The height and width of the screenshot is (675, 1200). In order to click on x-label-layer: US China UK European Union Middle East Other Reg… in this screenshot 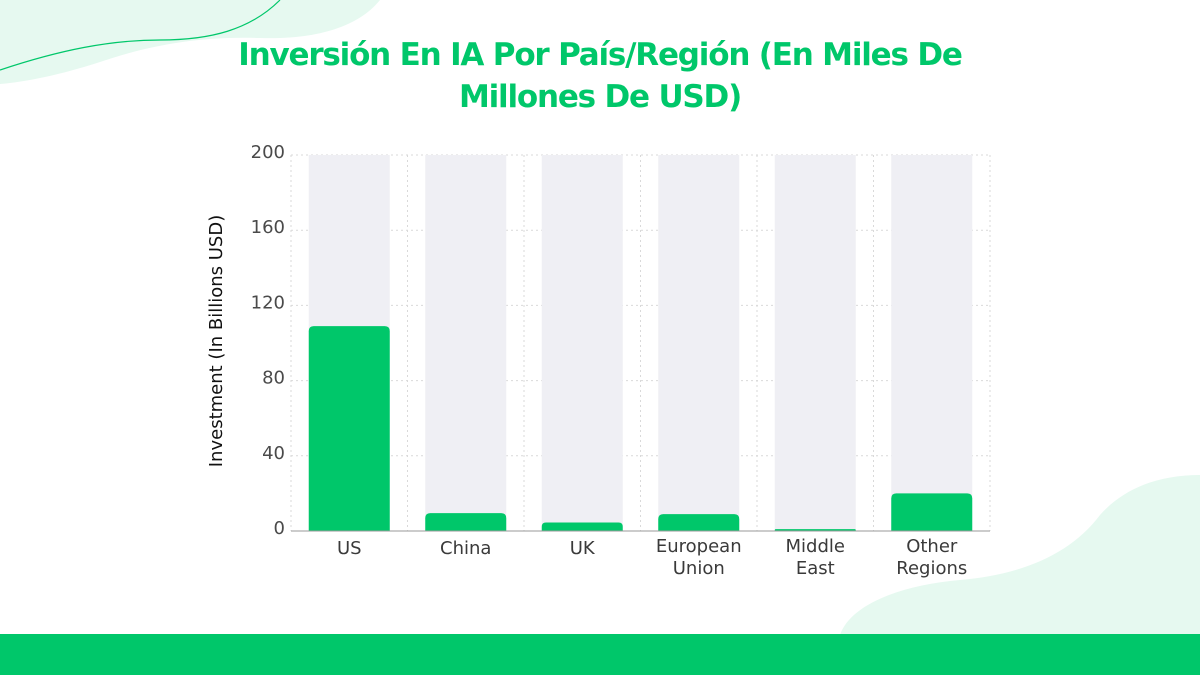, I will do `click(652, 557)`.